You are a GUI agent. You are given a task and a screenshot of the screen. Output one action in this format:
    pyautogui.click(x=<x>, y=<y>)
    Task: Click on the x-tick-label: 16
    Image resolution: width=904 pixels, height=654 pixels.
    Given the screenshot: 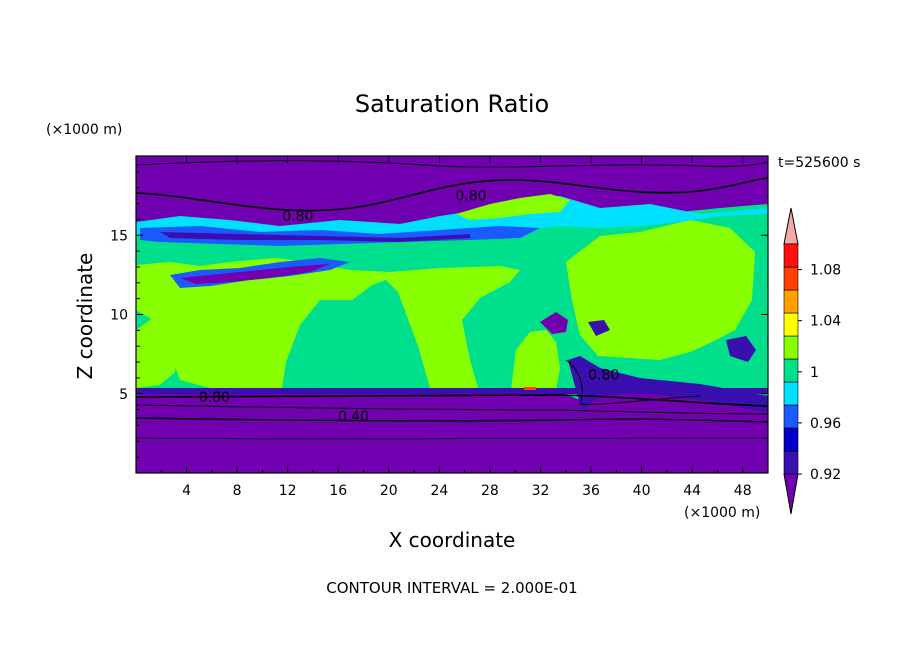 What is the action you would take?
    pyautogui.click(x=338, y=491)
    